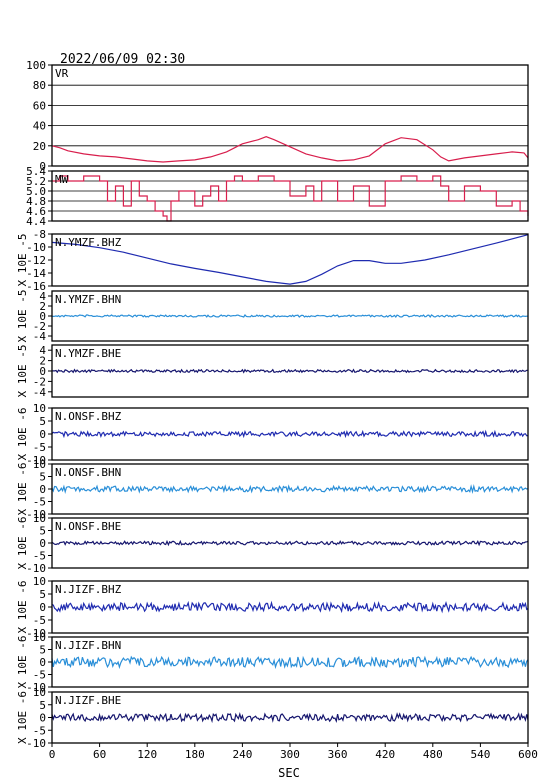 The image size is (554, 781). I want to click on trace-mw, so click(290, 198).